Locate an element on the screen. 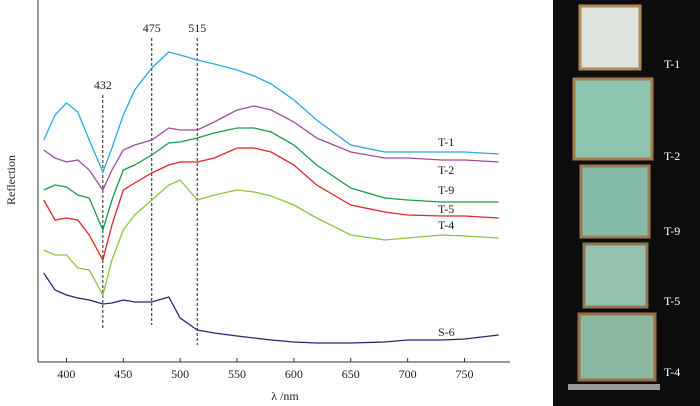  photo-label: T-2 is located at coordinates (672, 156).